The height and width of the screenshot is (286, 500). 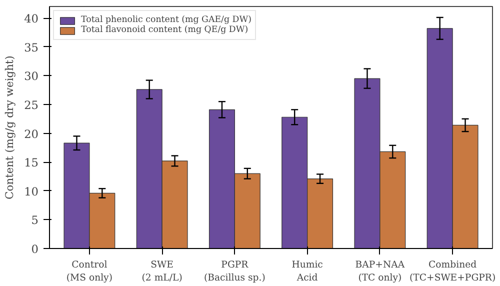 I want to click on x-tick-label: PGPR (Bacillus sp.), so click(x=235, y=272).